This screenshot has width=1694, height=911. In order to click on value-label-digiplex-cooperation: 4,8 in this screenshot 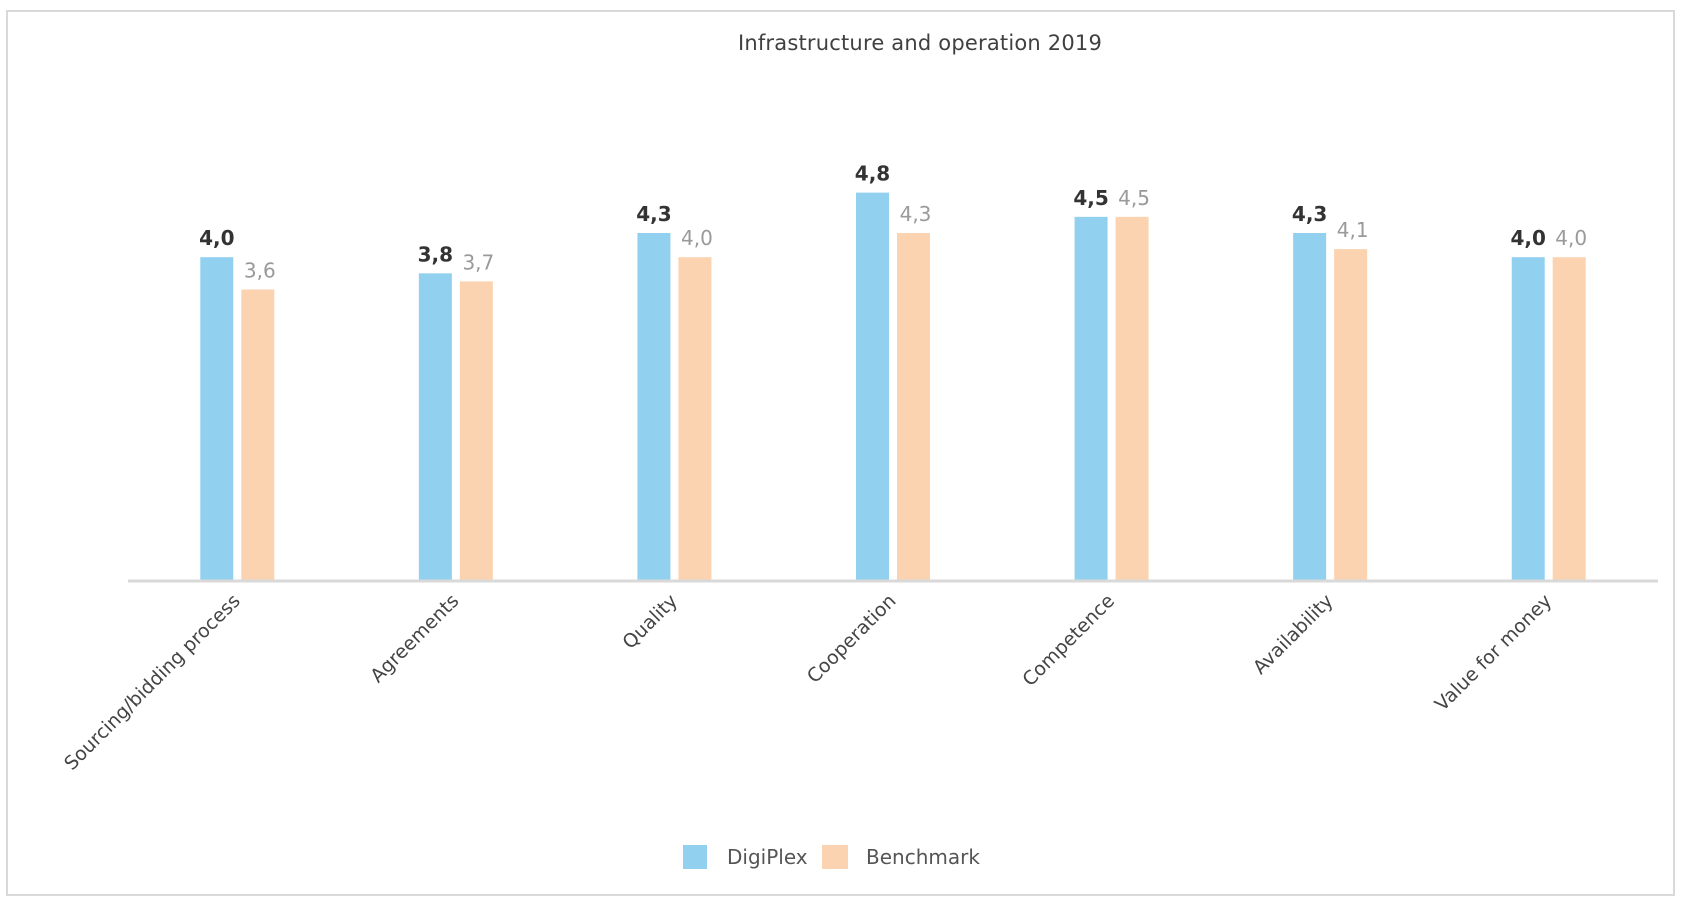, I will do `click(872, 174)`.